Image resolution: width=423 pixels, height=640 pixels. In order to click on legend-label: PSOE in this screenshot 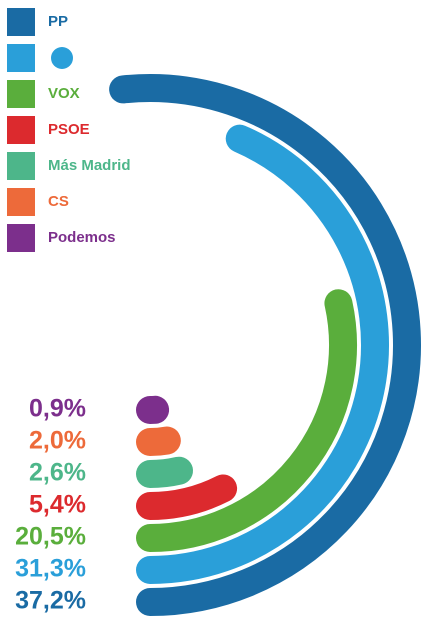, I will do `click(69, 129)`.